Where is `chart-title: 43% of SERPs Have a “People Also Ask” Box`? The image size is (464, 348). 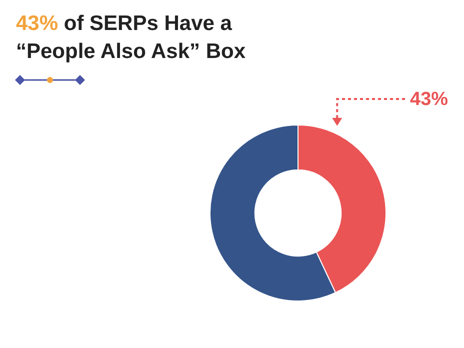
chart-title: 43% of SERPs Have a “People Also Ask” Box is located at coordinates (131, 37).